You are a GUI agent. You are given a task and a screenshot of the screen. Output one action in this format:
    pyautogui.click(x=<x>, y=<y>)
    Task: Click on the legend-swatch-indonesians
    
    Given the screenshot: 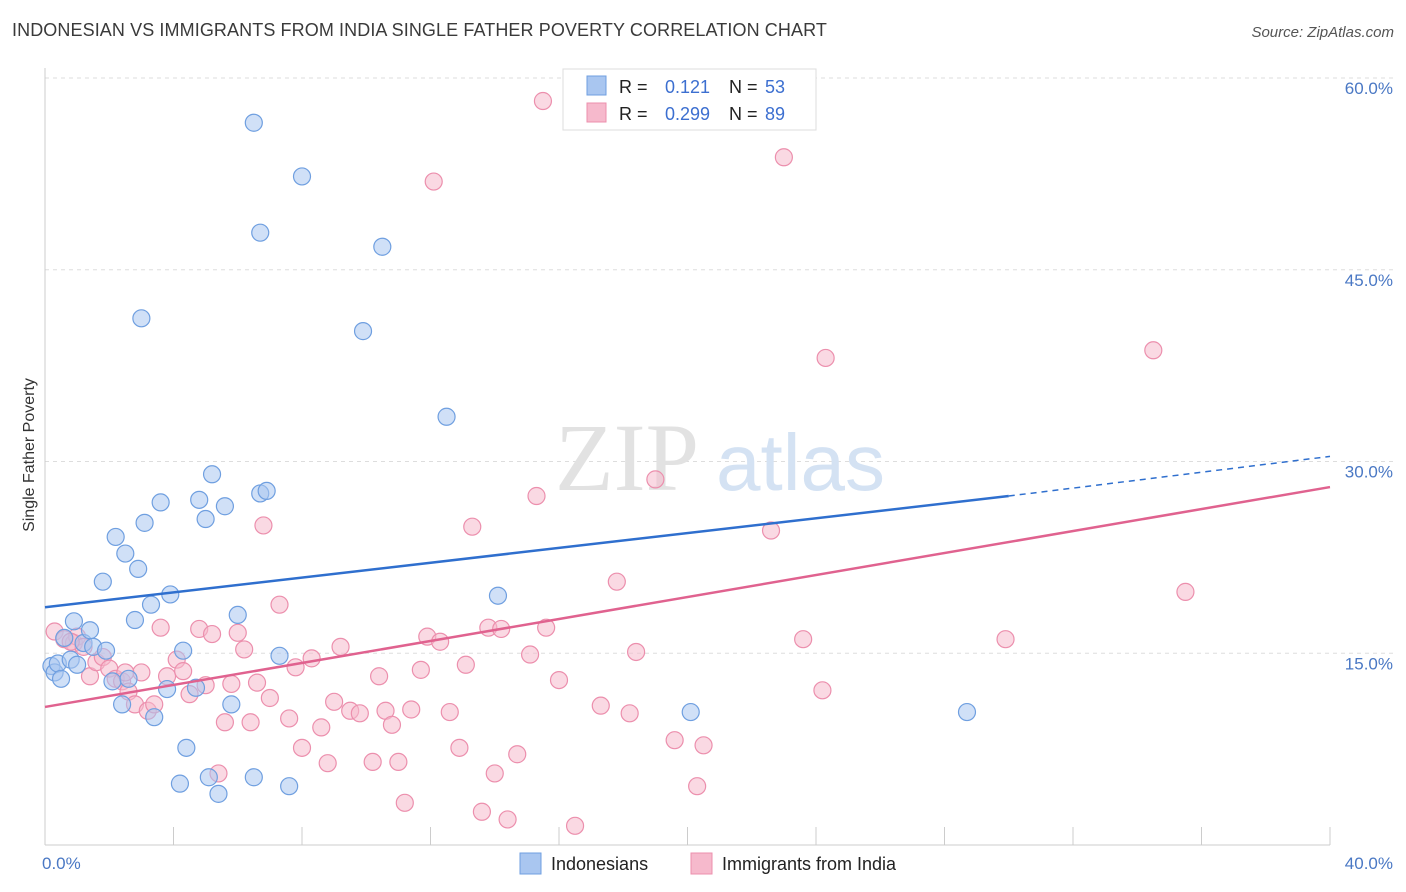 What is the action you would take?
    pyautogui.click(x=596, y=85)
    